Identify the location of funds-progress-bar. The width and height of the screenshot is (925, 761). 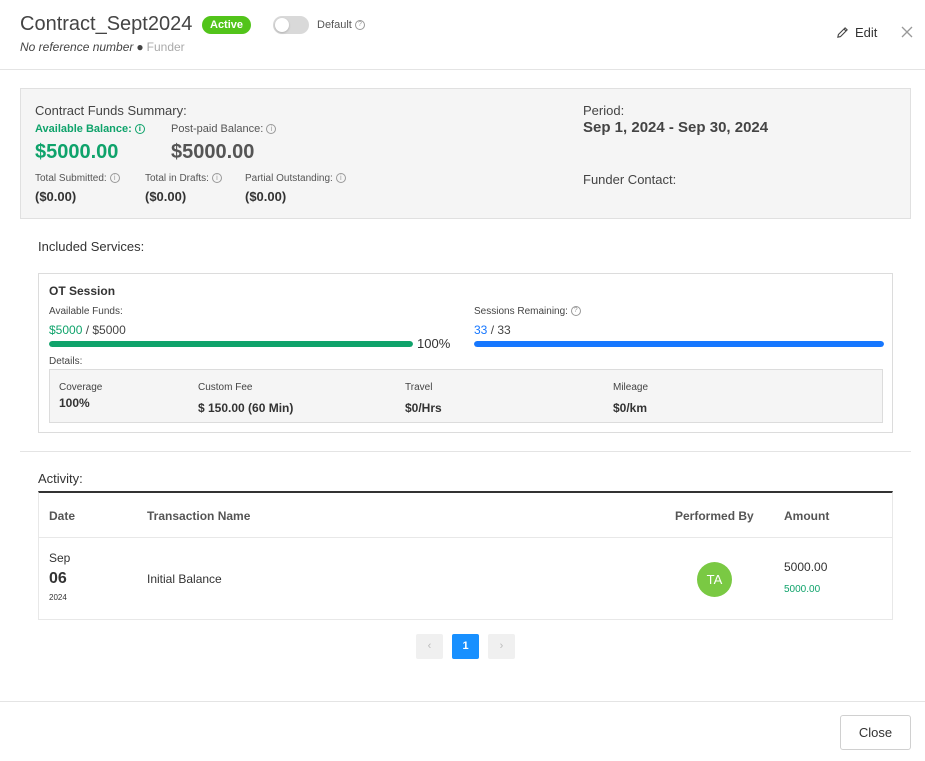
(231, 344).